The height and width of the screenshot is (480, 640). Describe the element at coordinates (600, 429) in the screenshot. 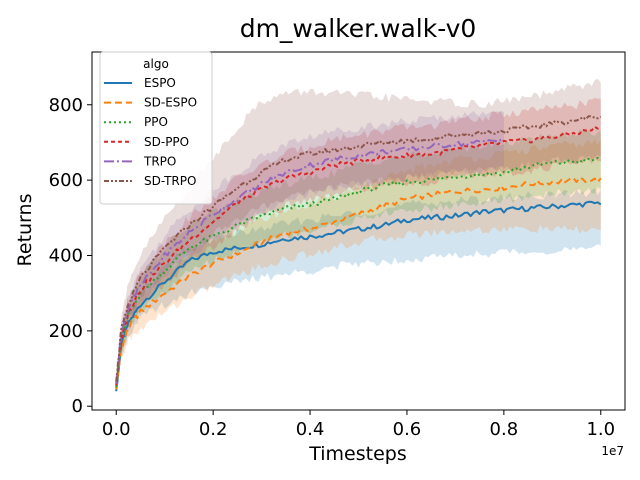

I see `x-tick-label: 1.0` at that location.